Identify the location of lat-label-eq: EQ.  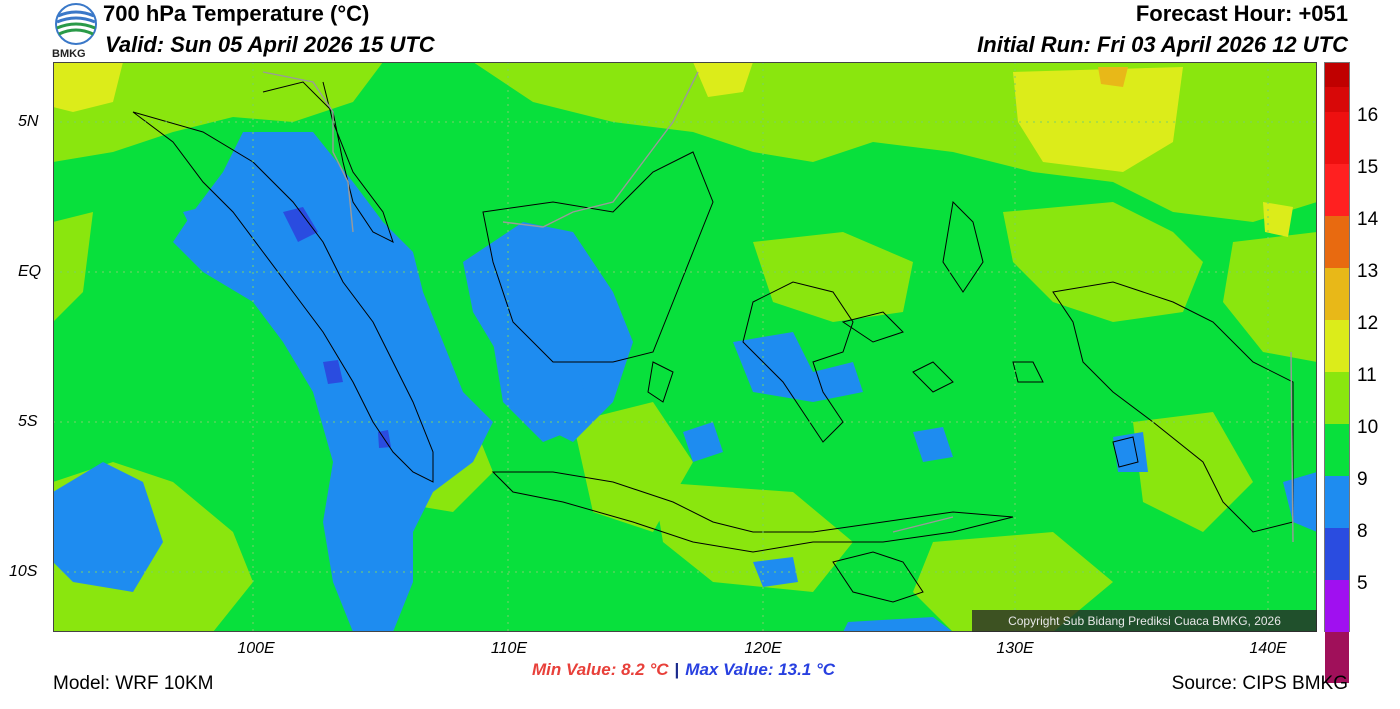
(30, 271).